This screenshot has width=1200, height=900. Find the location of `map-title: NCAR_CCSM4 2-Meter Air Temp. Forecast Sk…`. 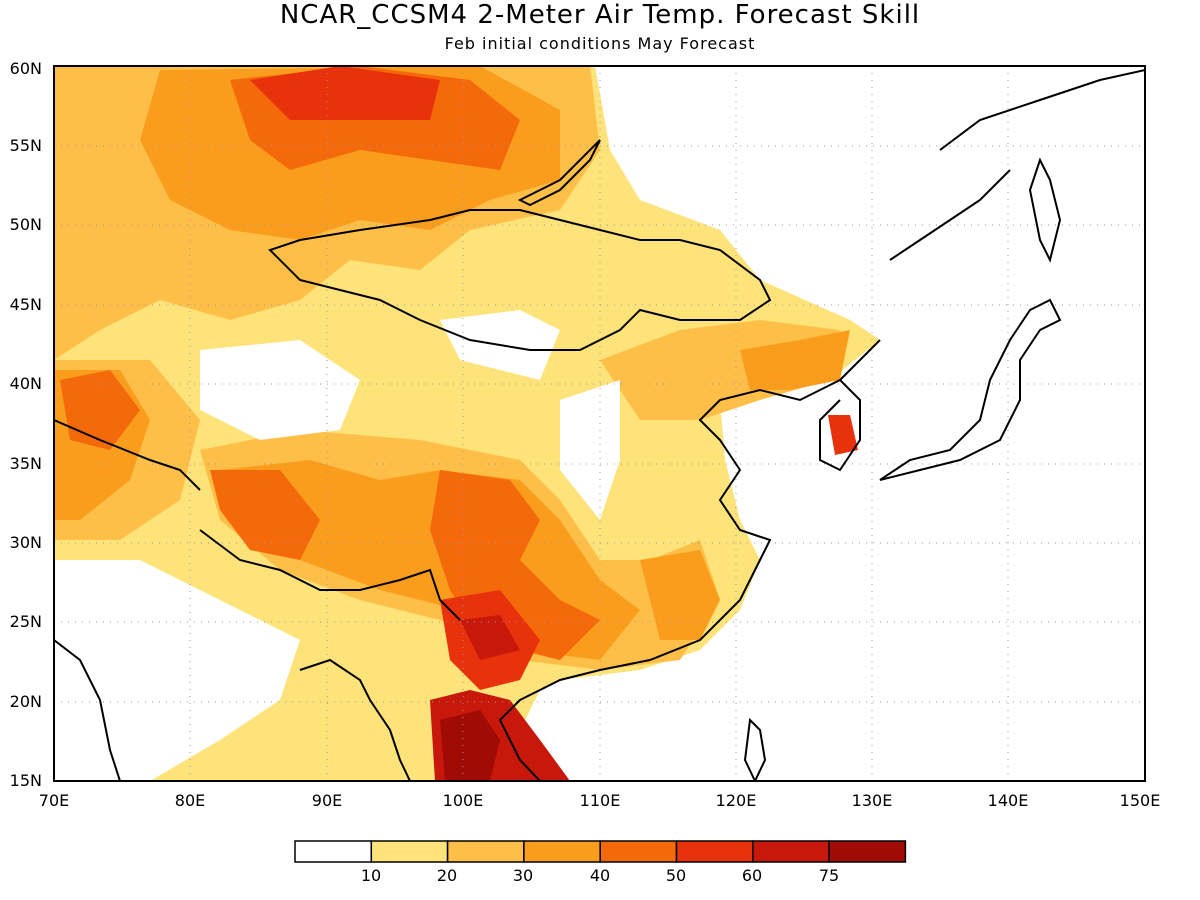

map-title: NCAR_CCSM4 2-Meter Air Temp. Forecast Sk… is located at coordinates (600, 15).